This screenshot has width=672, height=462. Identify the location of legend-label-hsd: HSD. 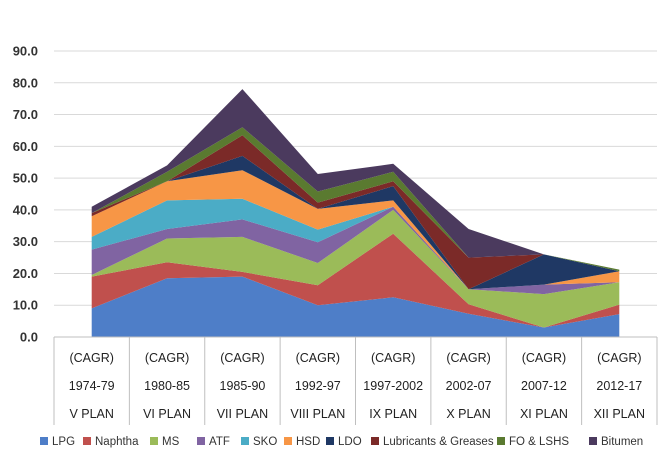
(308, 442).